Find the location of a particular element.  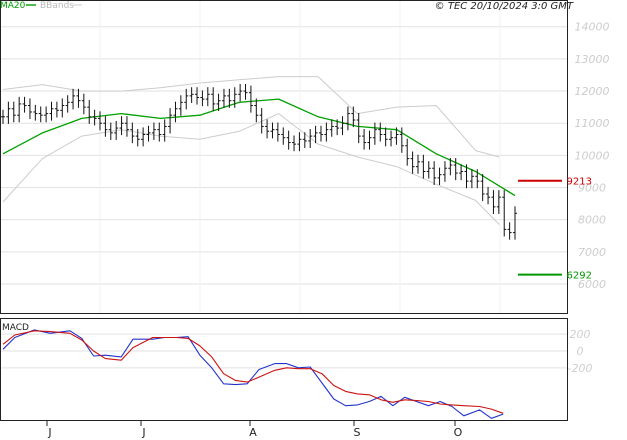

copyright-text: © TEC 20/10/2024 3:0 GMT is located at coordinates (504, 6).